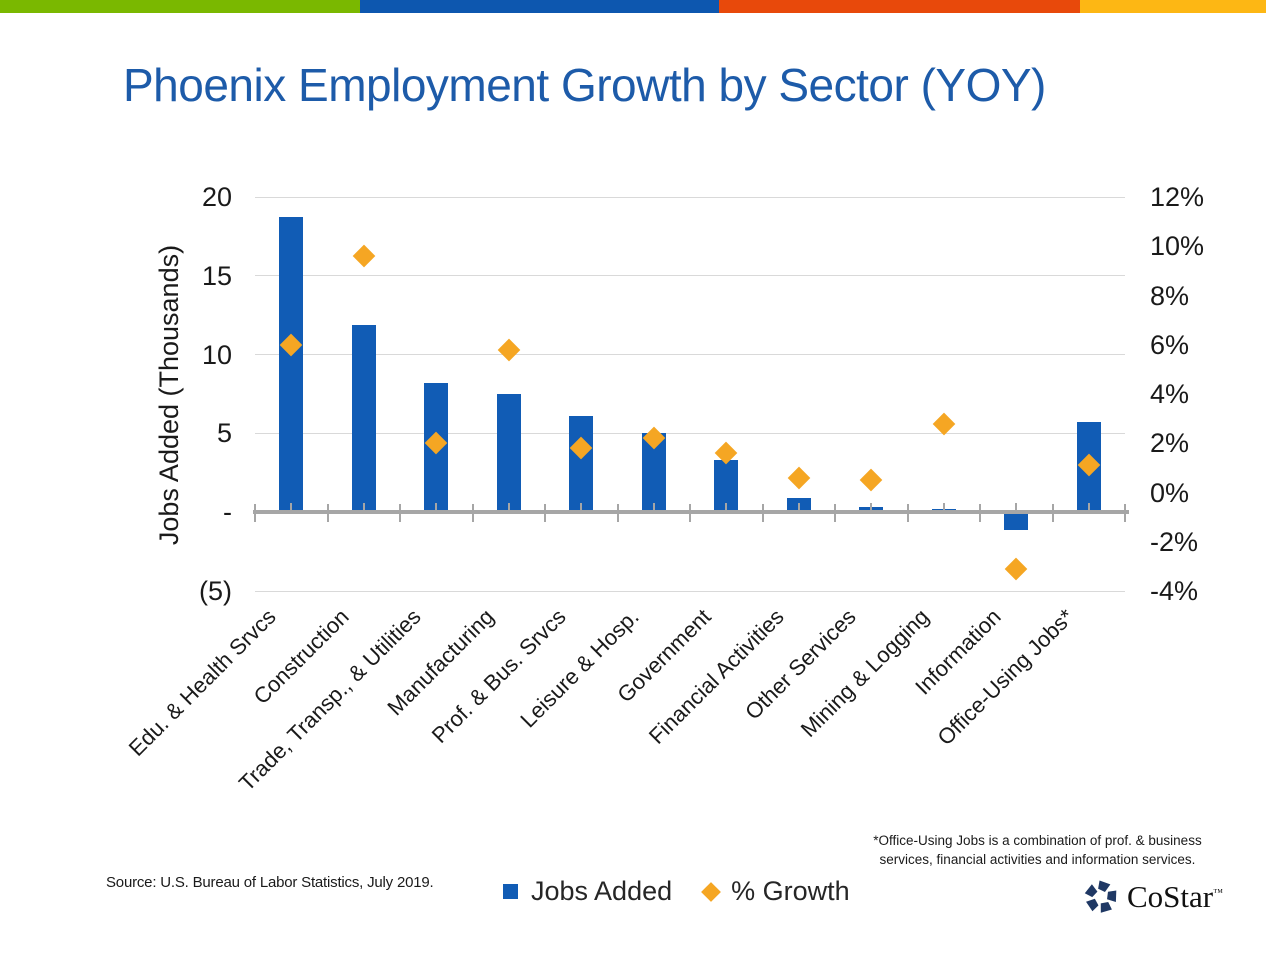 This screenshot has height=960, width=1266. Describe the element at coordinates (440, 662) in the screenshot. I see `category-label: Manufacturing` at that location.